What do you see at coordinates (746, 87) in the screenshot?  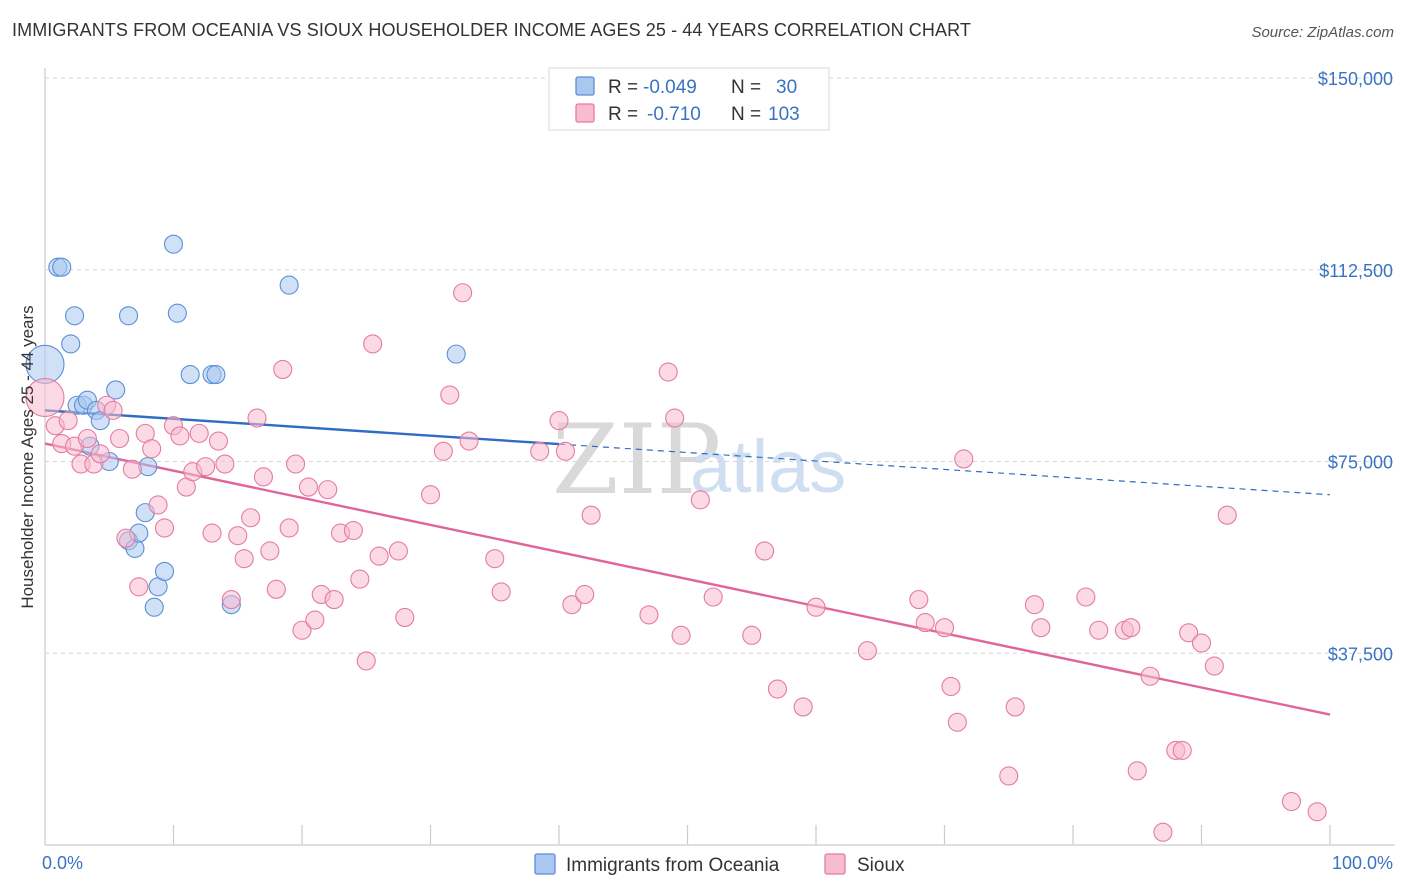 I see `legend-n-label-oceania: N =` at bounding box center [746, 87].